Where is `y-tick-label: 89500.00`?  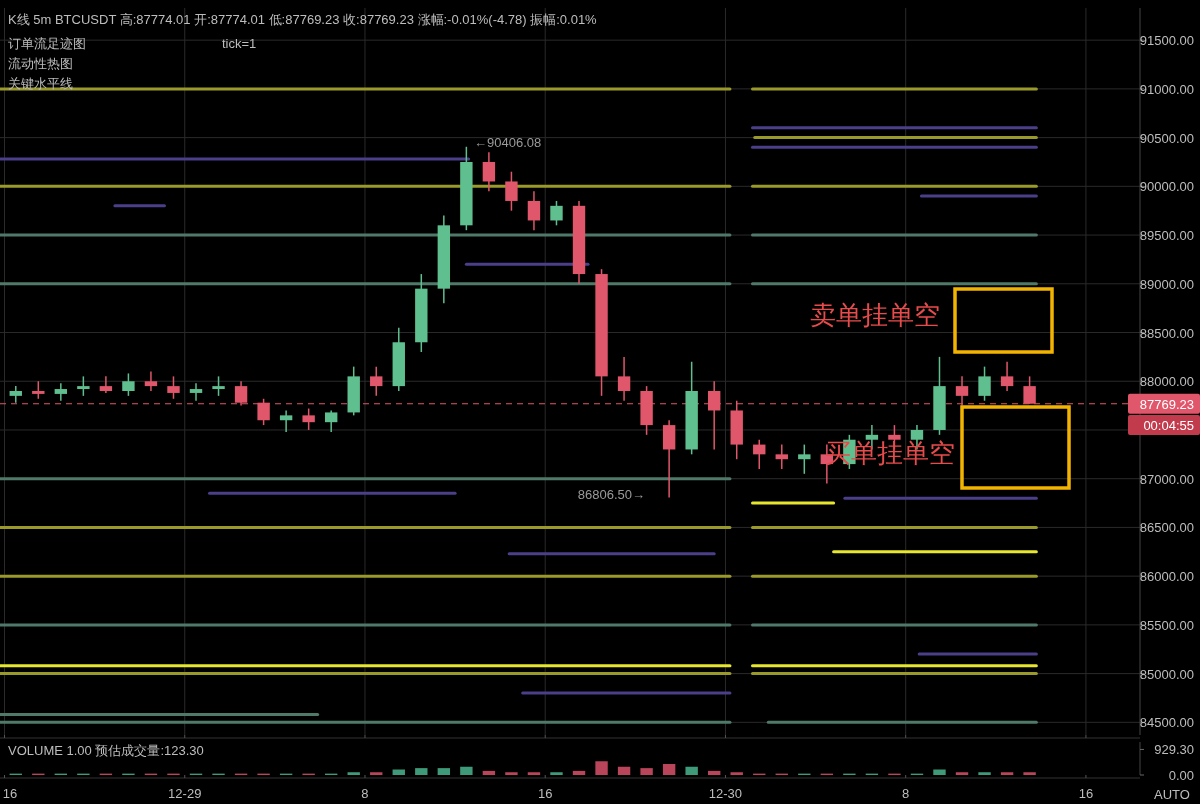 y-tick-label: 89500.00 is located at coordinates (1166, 236).